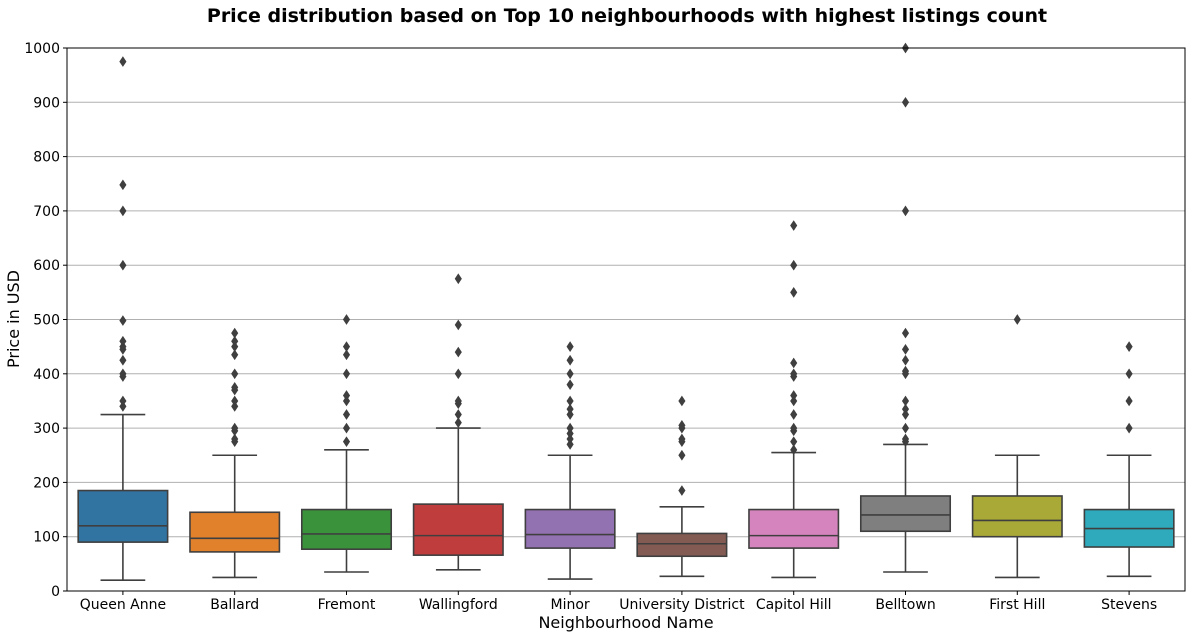  What do you see at coordinates (570, 460) in the screenshot?
I see `box-minor` at bounding box center [570, 460].